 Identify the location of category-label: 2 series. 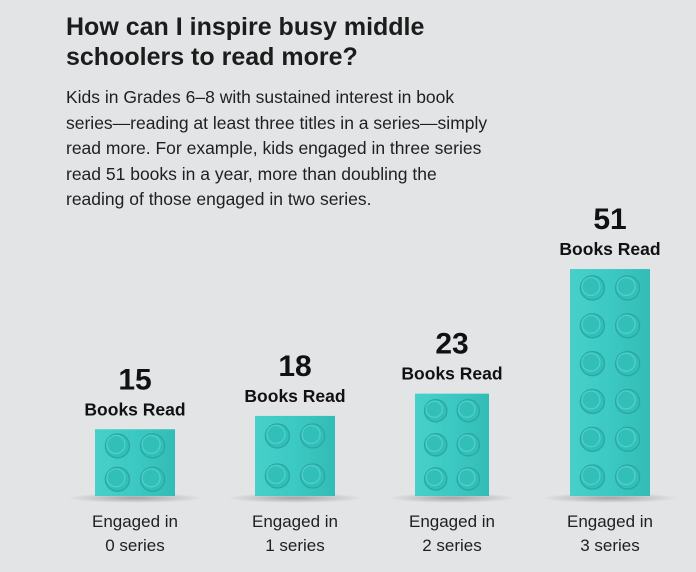
(452, 545).